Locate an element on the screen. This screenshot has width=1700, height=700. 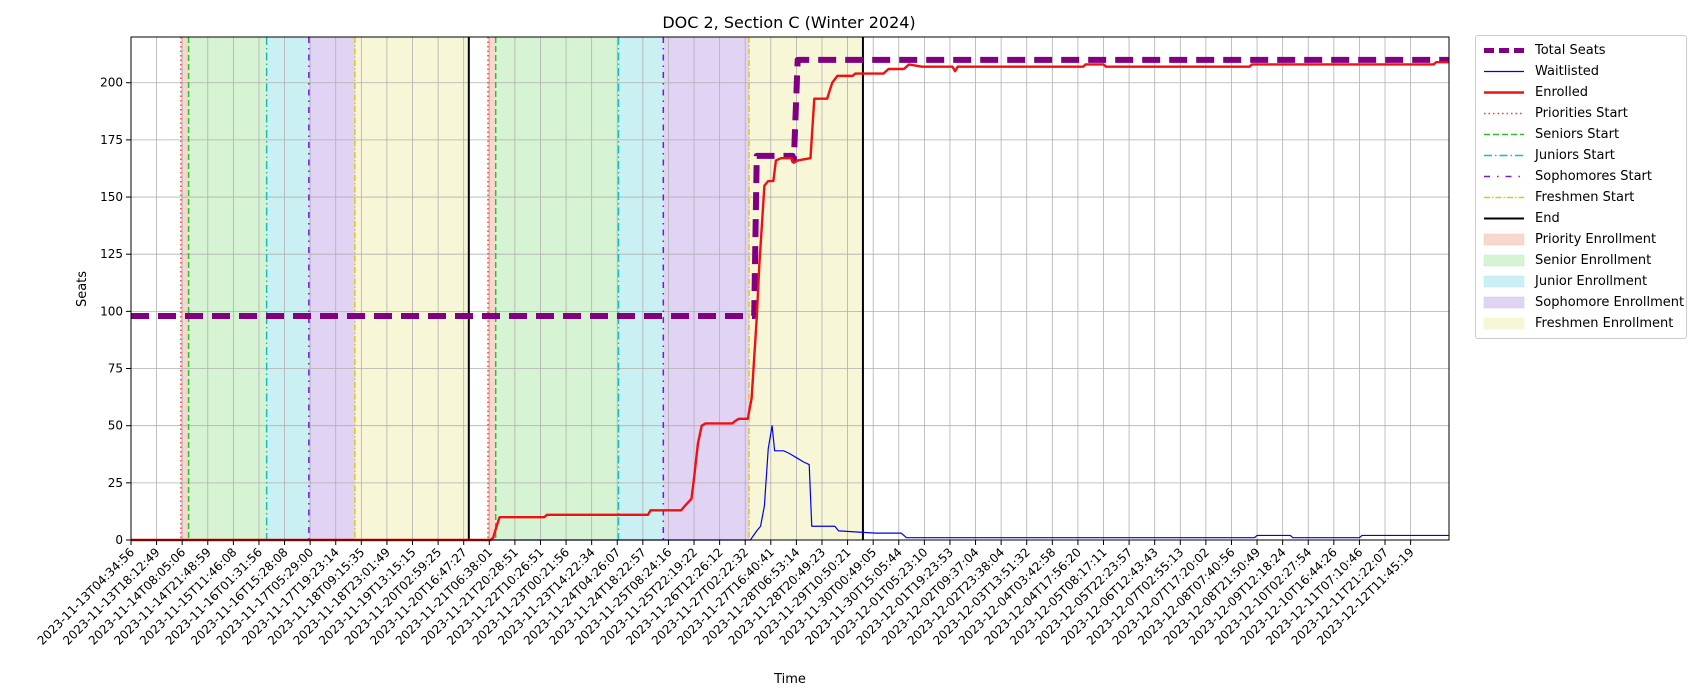
y-tick-label: 175 is located at coordinates (111, 140).